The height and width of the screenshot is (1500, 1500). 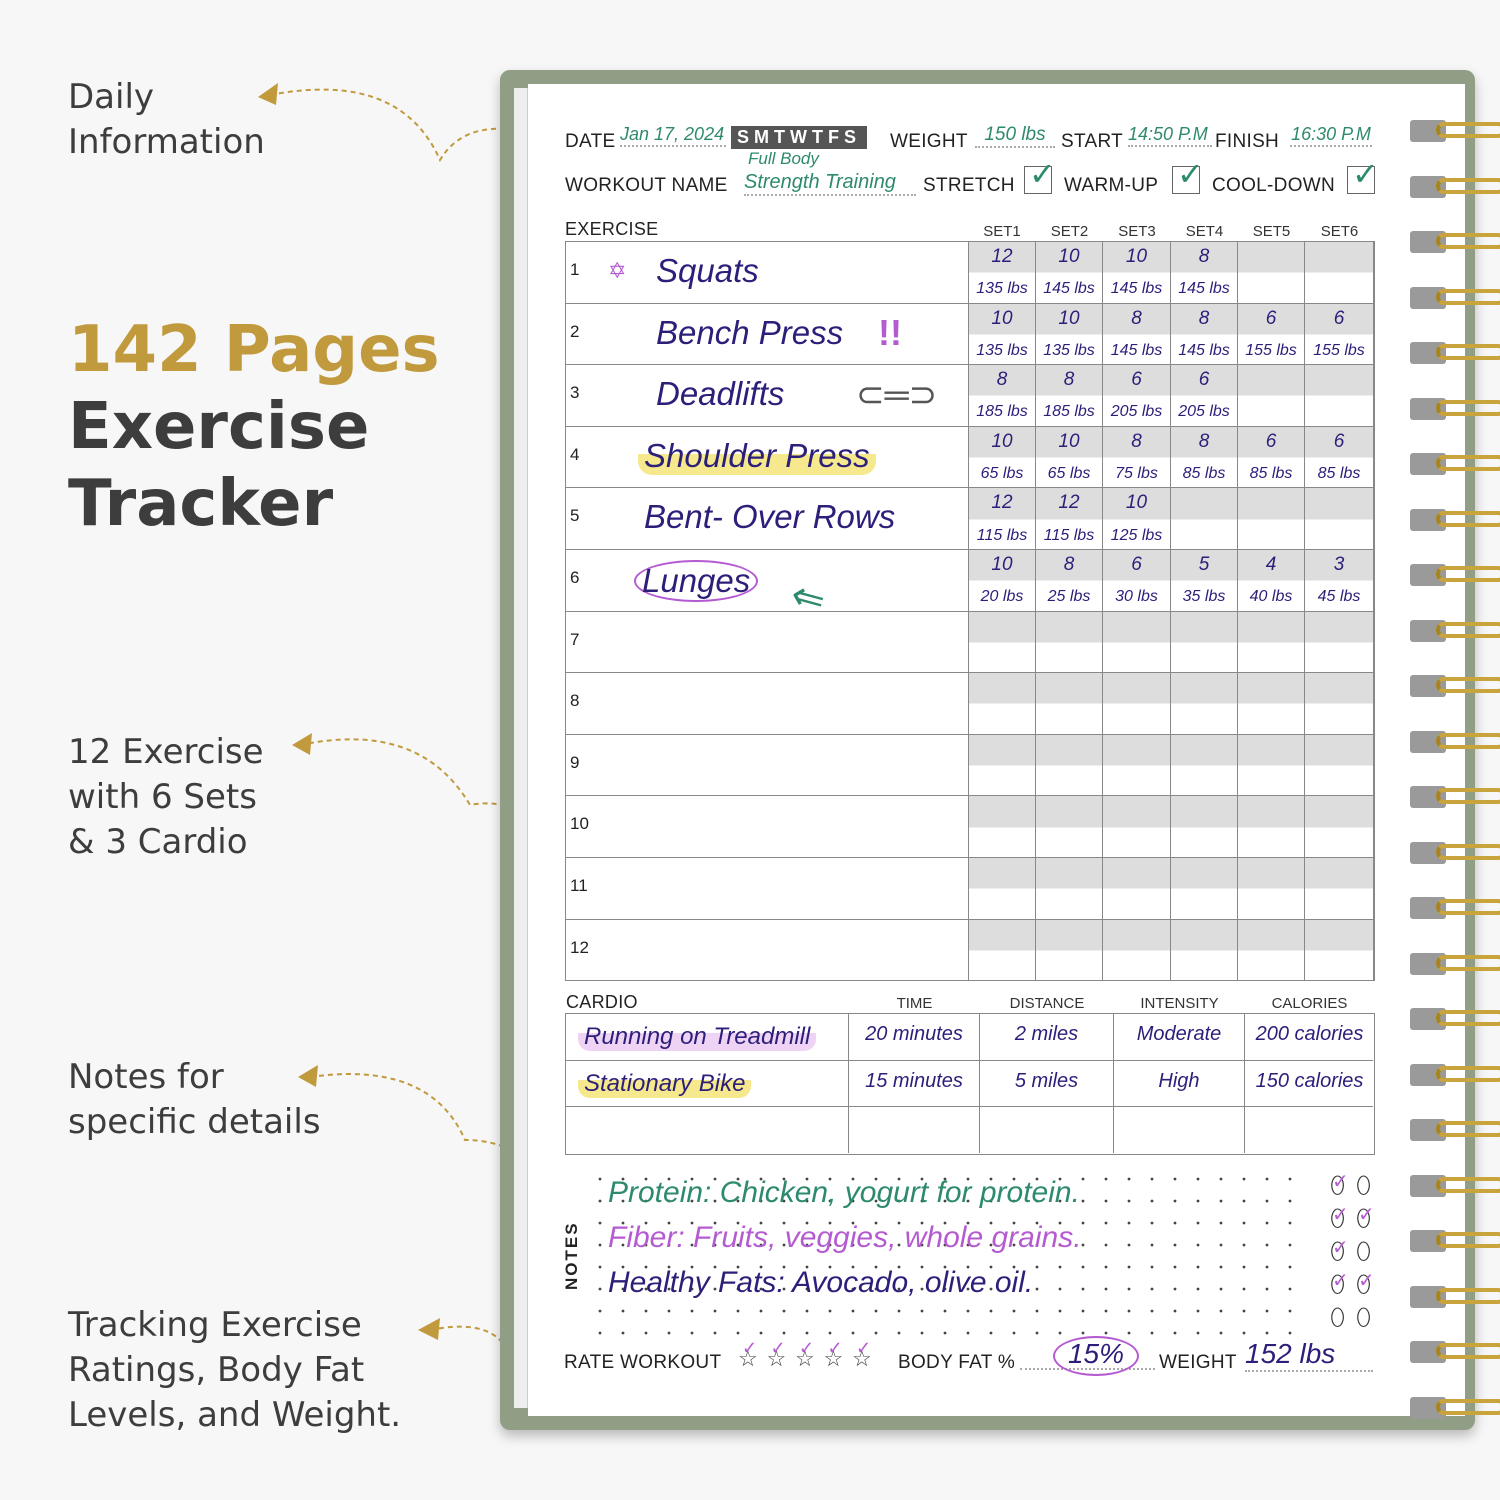 I want to click on weight-value: 40 lbs, so click(x=1271, y=595).